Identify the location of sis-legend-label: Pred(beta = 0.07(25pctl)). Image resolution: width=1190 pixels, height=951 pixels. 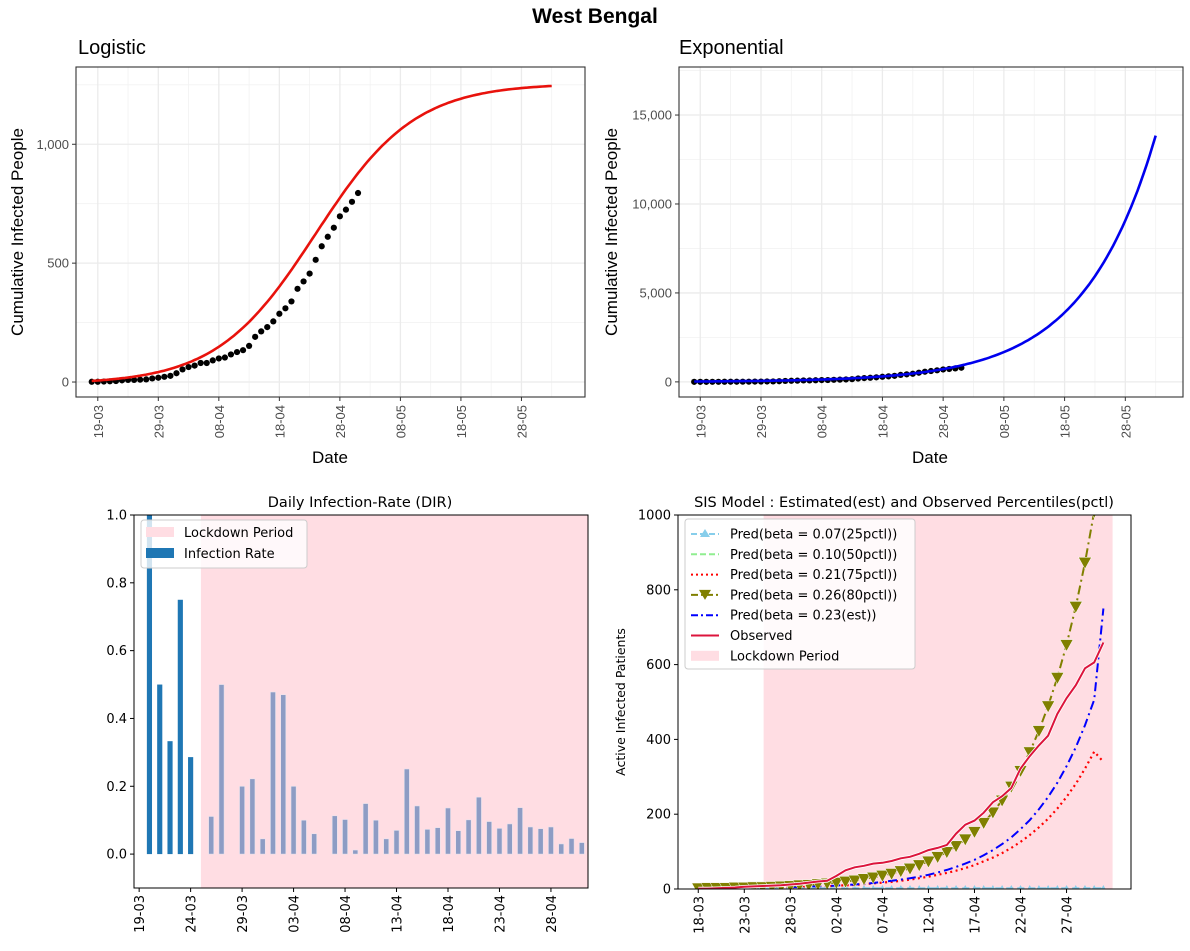
(813, 535).